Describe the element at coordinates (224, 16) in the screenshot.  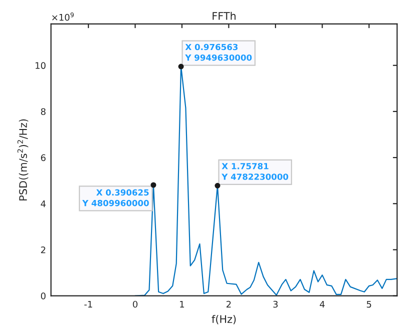
I see `chart-title: FFTh` at that location.